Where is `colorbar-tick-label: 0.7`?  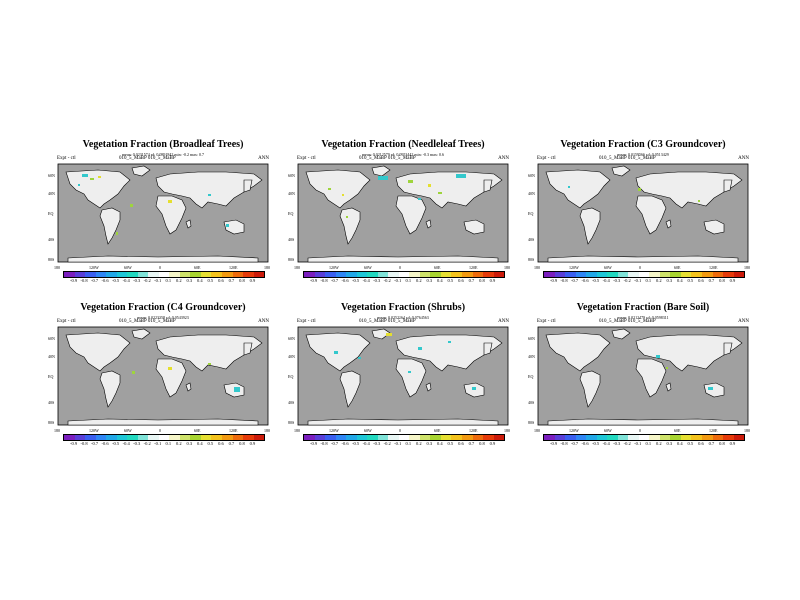
colorbar-tick-label: 0.7 is located at coordinates (231, 443).